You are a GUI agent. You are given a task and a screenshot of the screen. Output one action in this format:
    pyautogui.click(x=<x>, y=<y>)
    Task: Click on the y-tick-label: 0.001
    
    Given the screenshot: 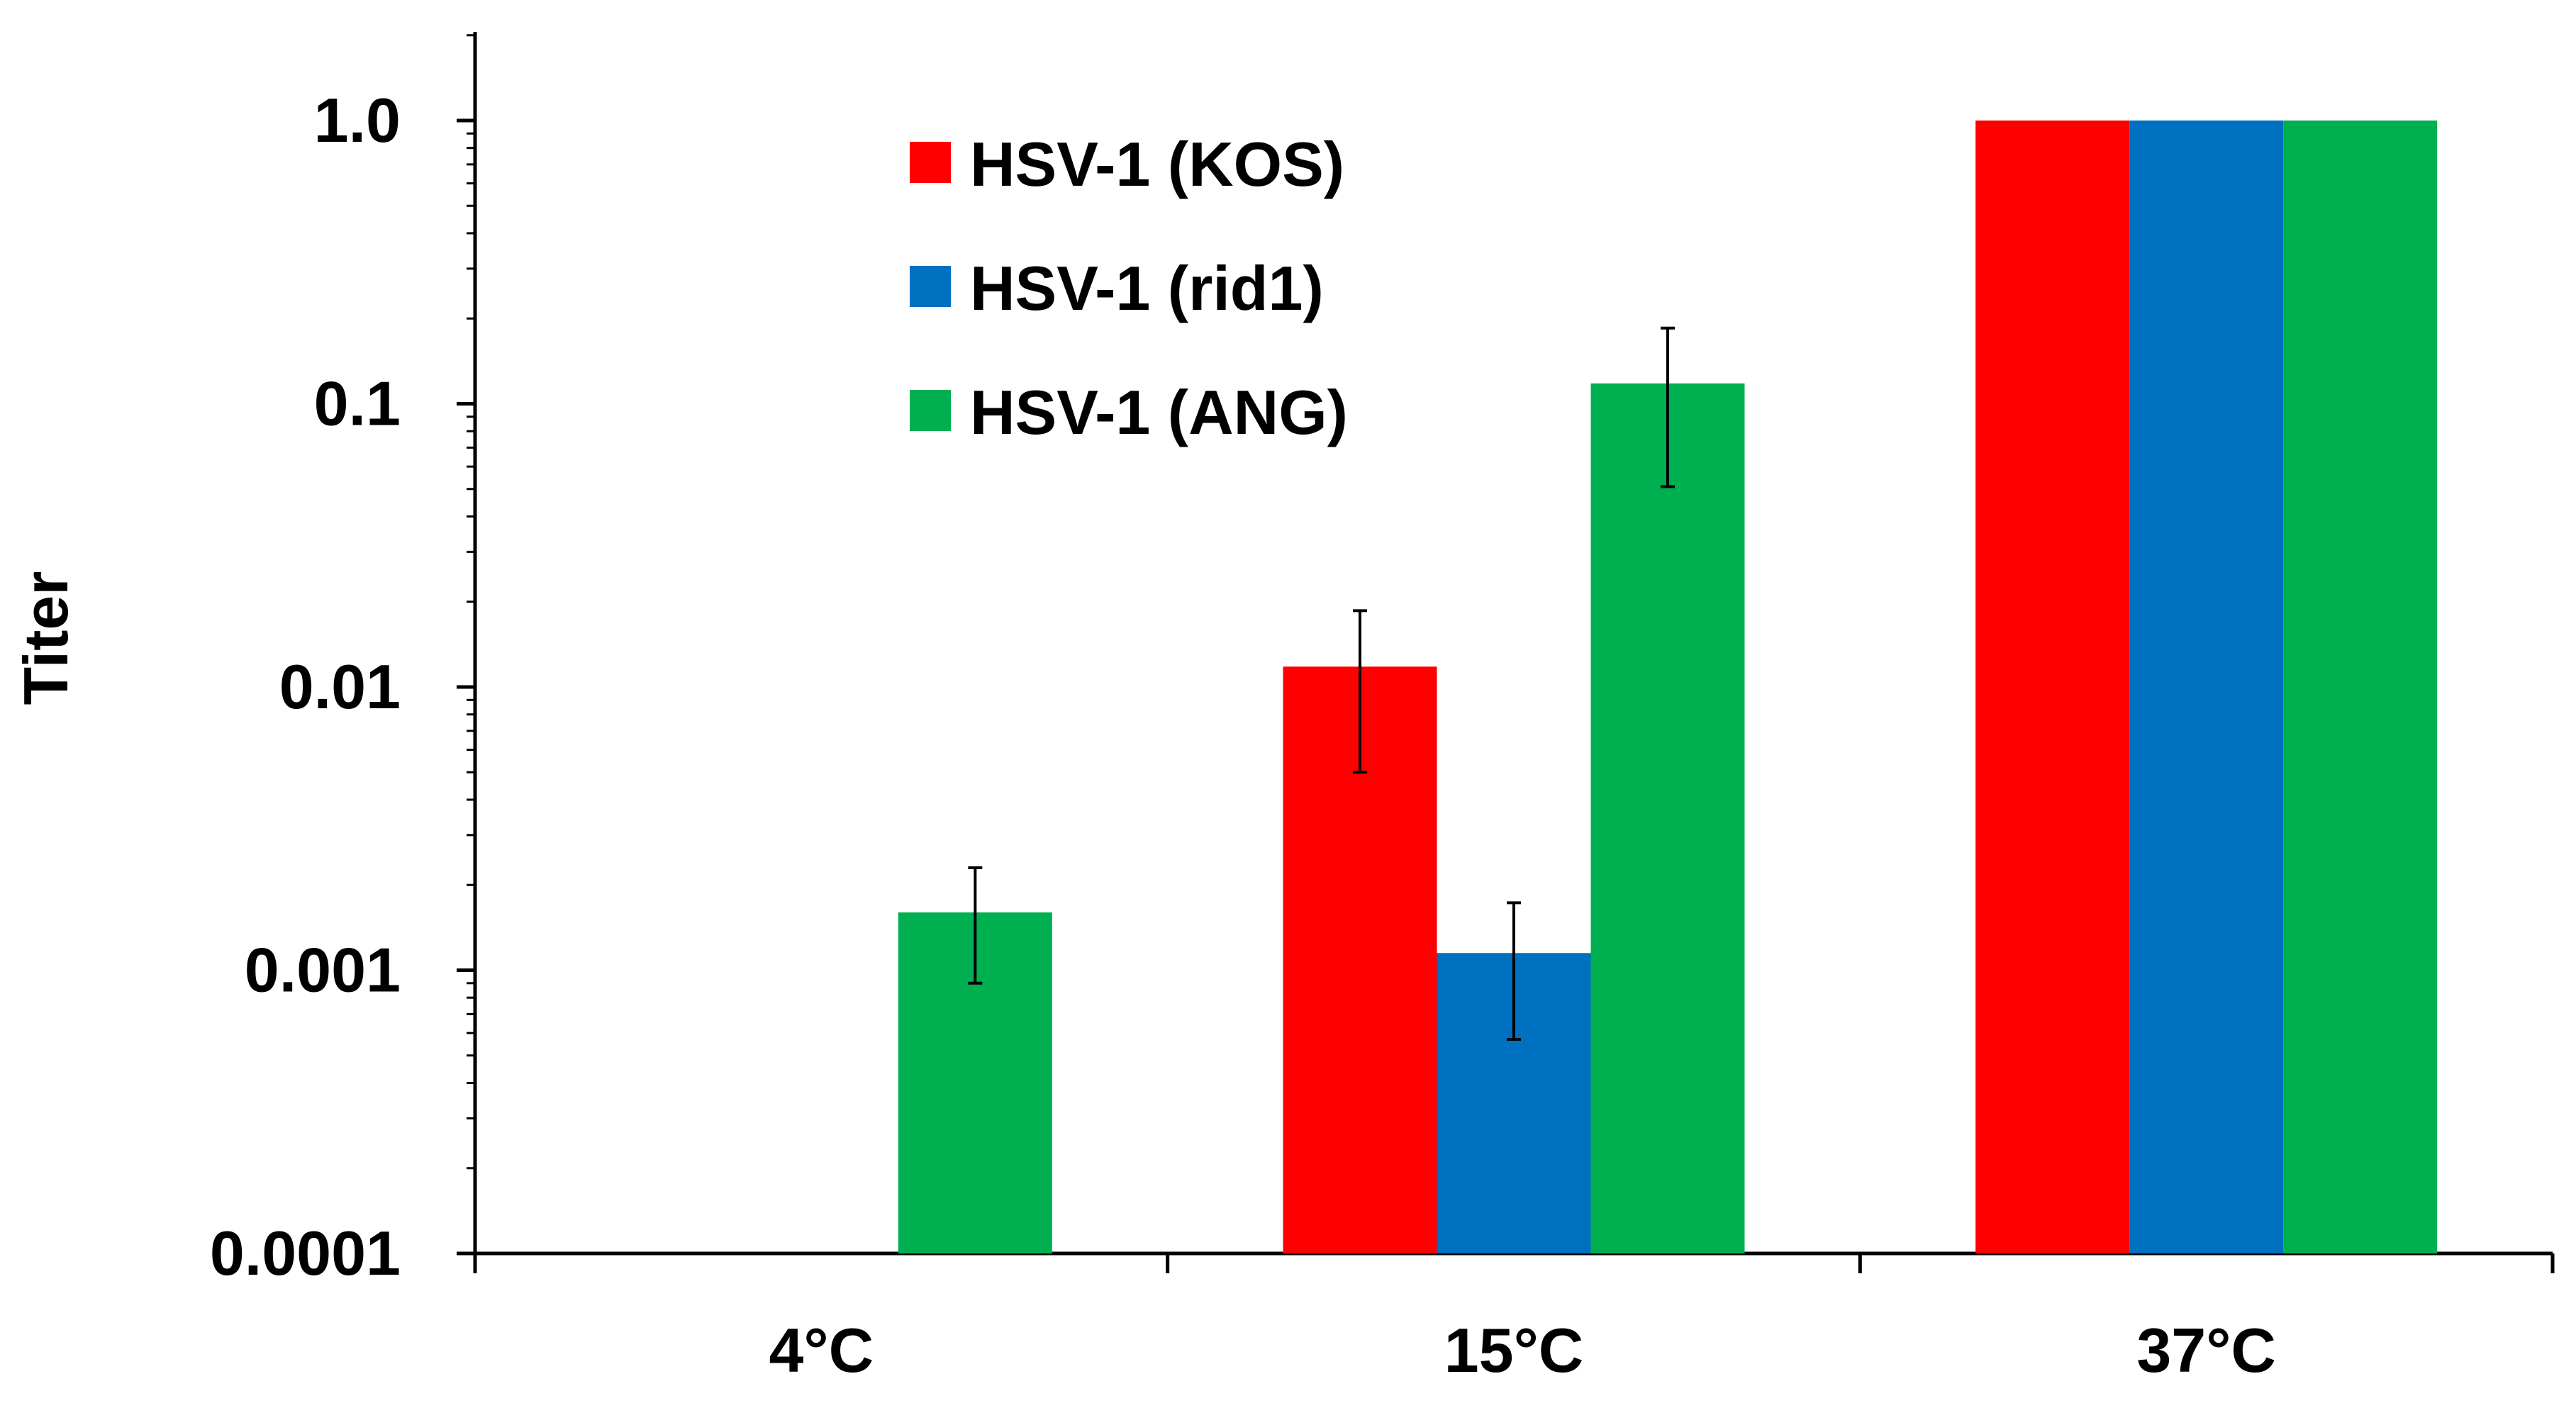 What is the action you would take?
    pyautogui.click(x=323, y=970)
    